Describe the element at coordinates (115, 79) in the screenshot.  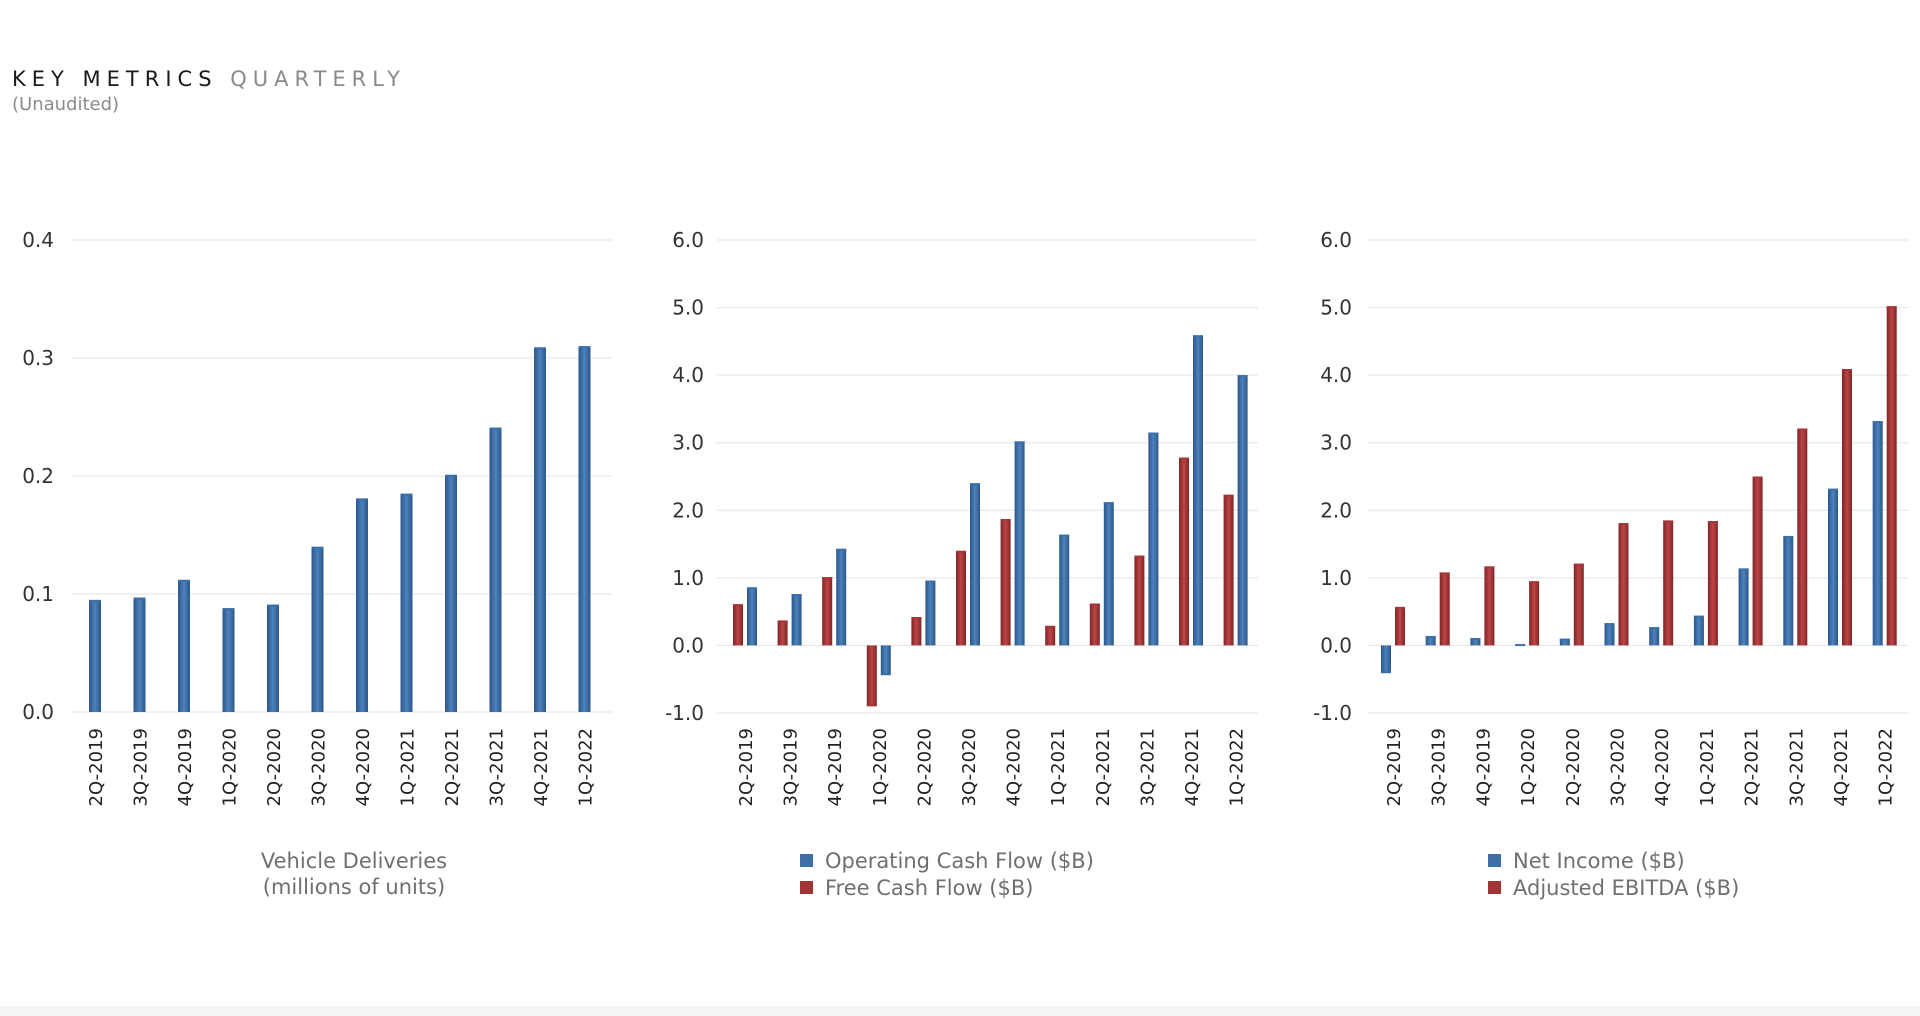
I see `title-key-metrics: KEY METRICS` at that location.